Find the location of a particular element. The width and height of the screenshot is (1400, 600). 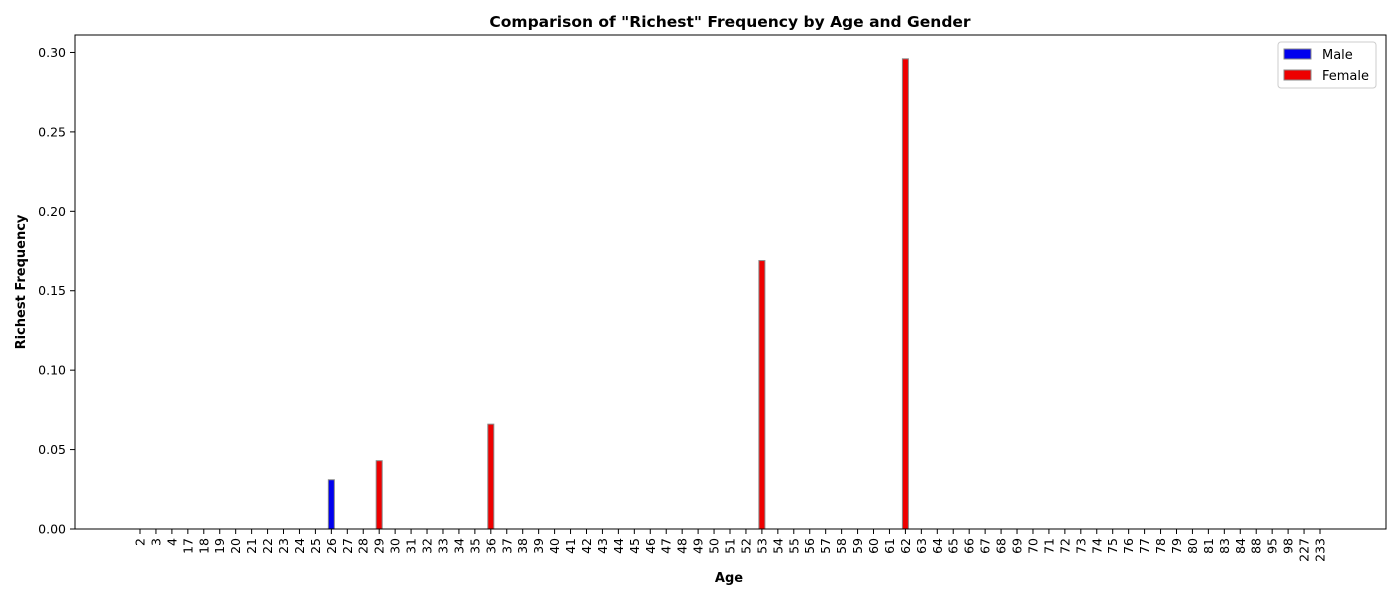

x-tick-label: 19 is located at coordinates (219, 546).